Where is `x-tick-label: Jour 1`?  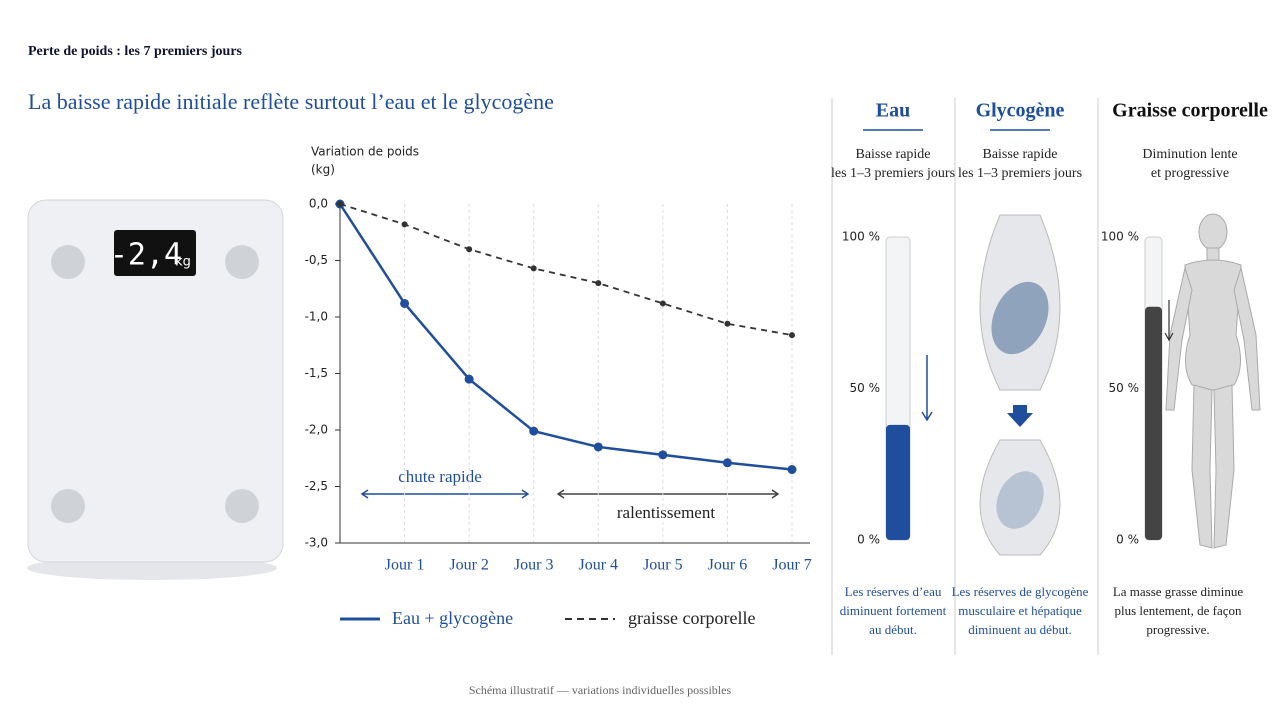
x-tick-label: Jour 1 is located at coordinates (405, 565).